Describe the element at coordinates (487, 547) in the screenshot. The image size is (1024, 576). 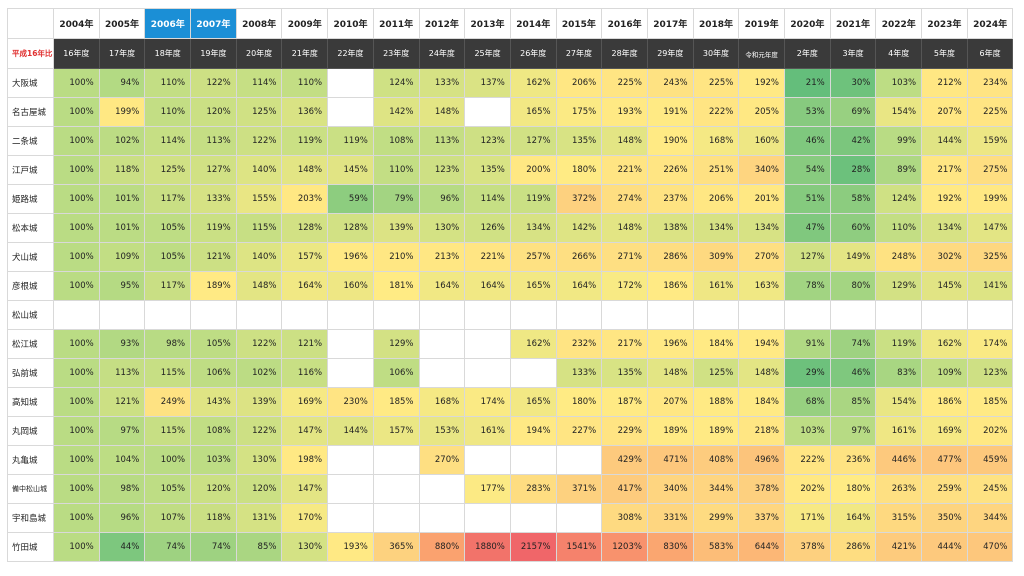
I see `heatmap-cell: 1880%` at that location.